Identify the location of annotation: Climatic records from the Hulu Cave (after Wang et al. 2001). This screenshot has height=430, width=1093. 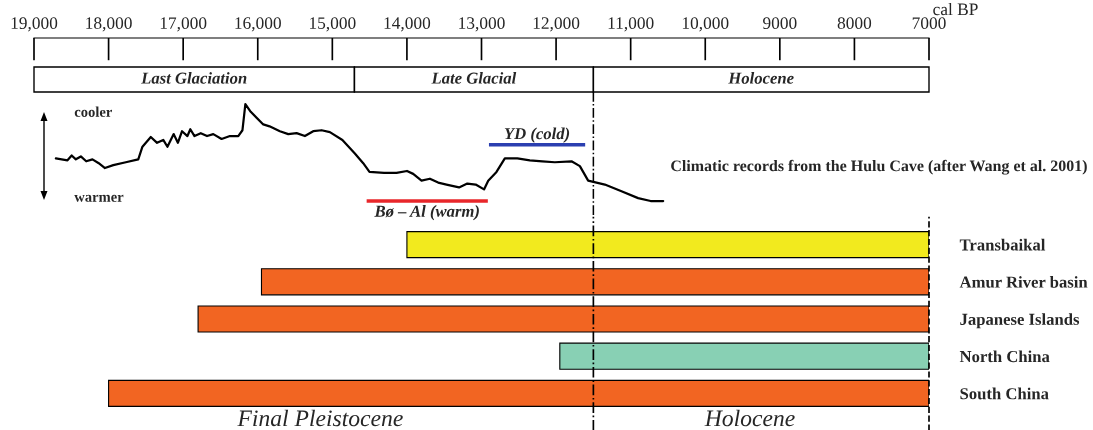
(879, 167).